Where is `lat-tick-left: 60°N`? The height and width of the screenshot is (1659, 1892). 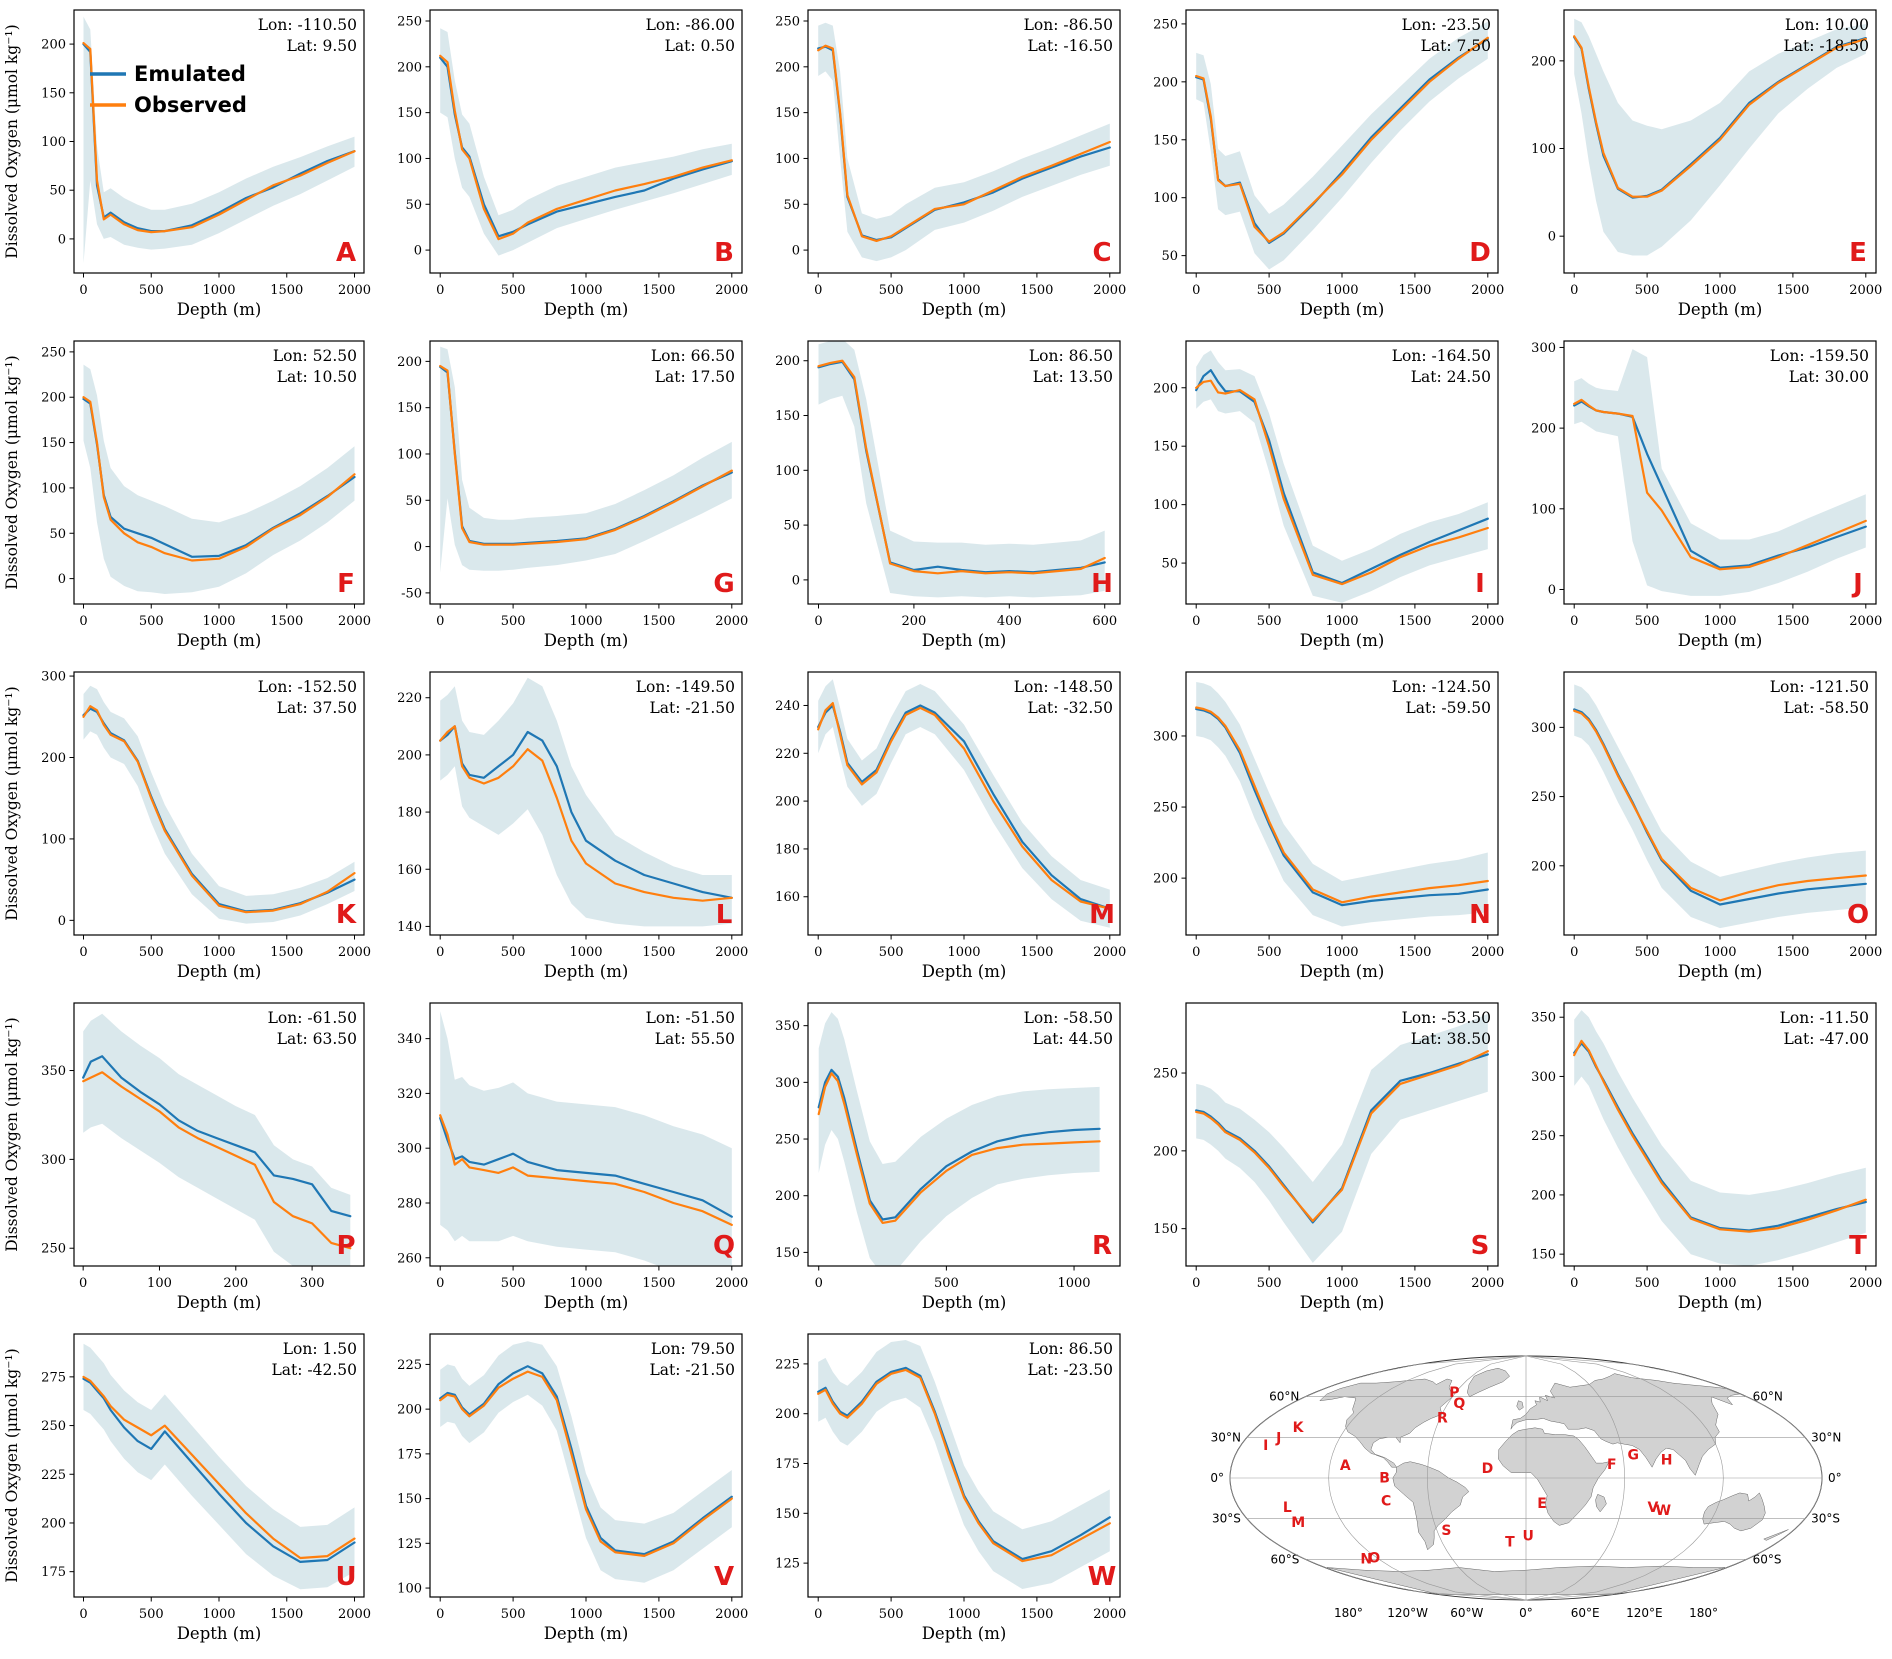
lat-tick-left: 60°N is located at coordinates (1284, 1397).